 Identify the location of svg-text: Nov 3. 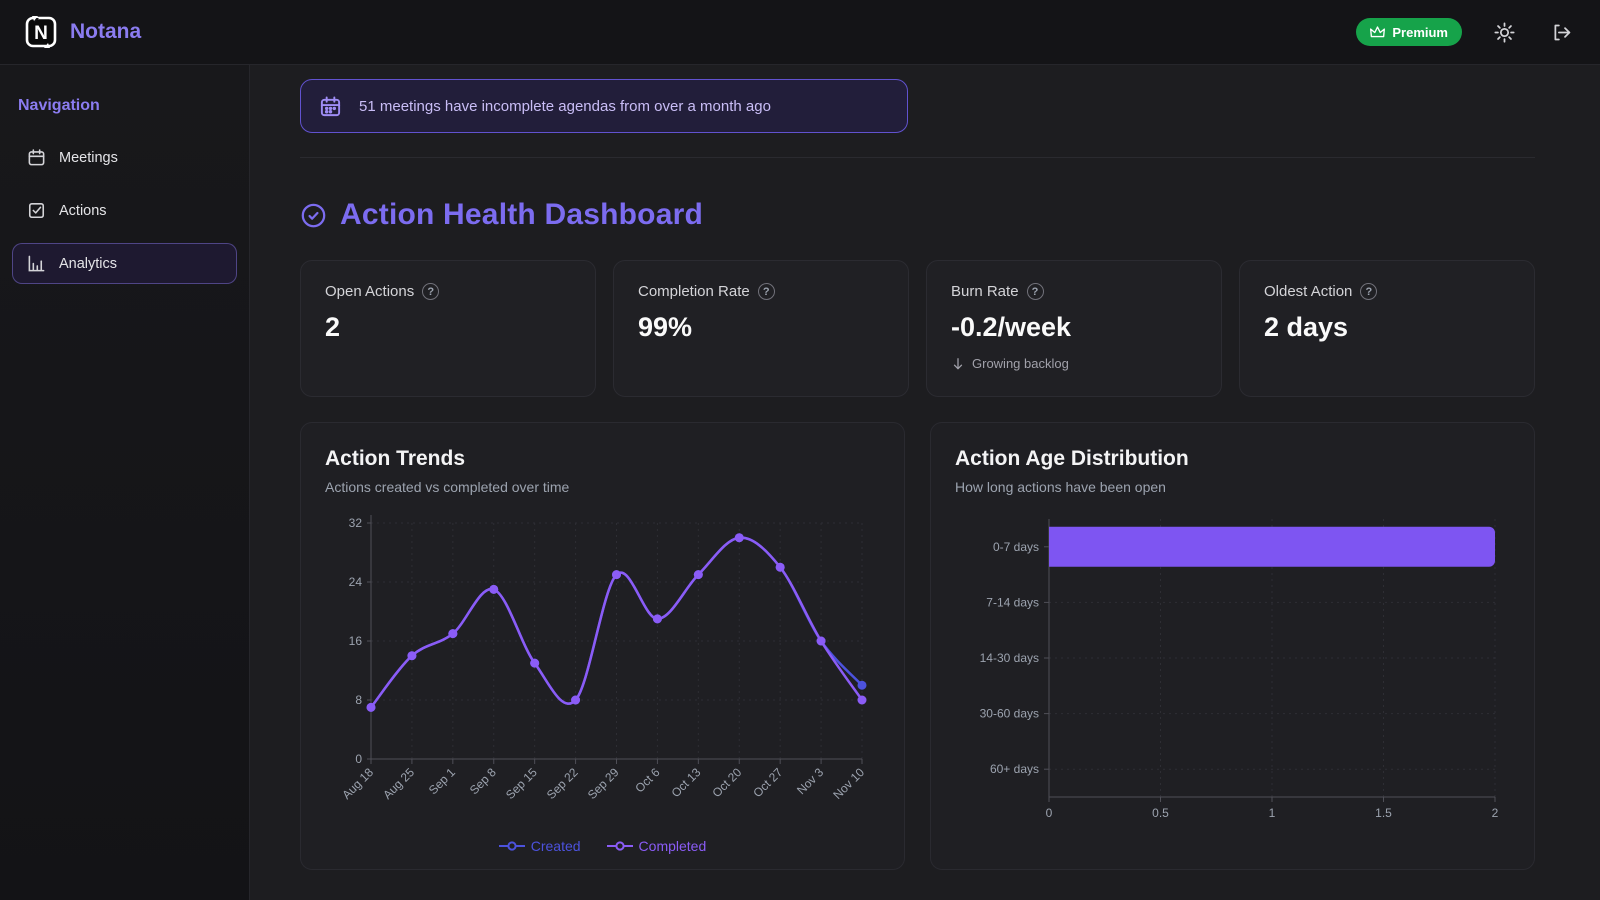
(810, 781).